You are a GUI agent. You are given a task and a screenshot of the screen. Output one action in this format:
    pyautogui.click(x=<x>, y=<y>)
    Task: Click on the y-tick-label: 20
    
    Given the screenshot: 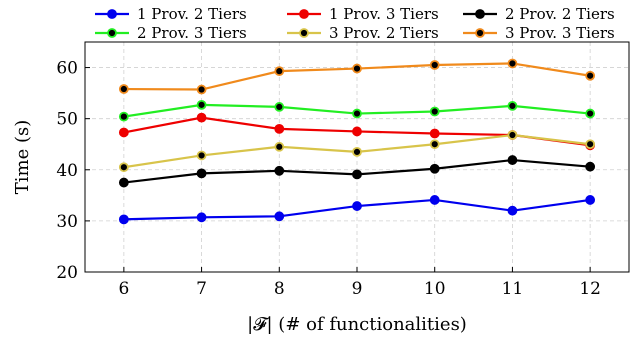 What is the action you would take?
    pyautogui.click(x=67, y=273)
    